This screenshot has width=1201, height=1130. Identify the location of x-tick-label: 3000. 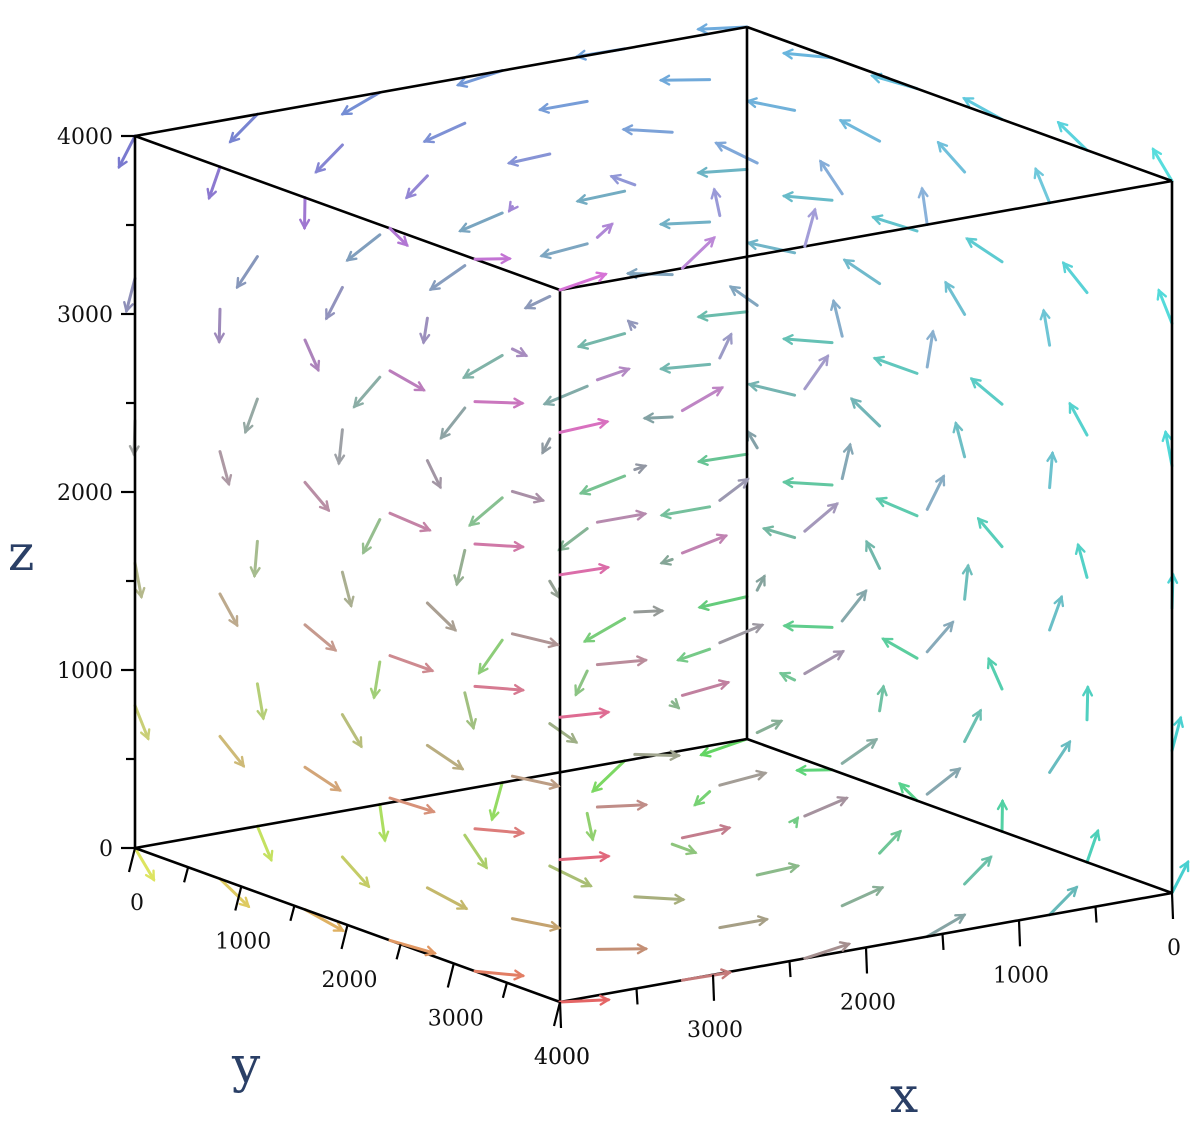
(715, 1030).